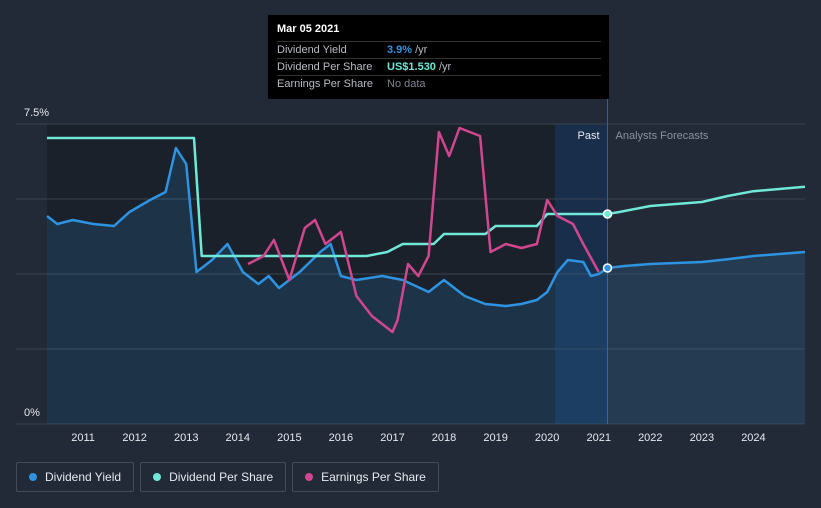 Image resolution: width=821 pixels, height=508 pixels. I want to click on tooltip-date: Mar 05 2021, so click(308, 29).